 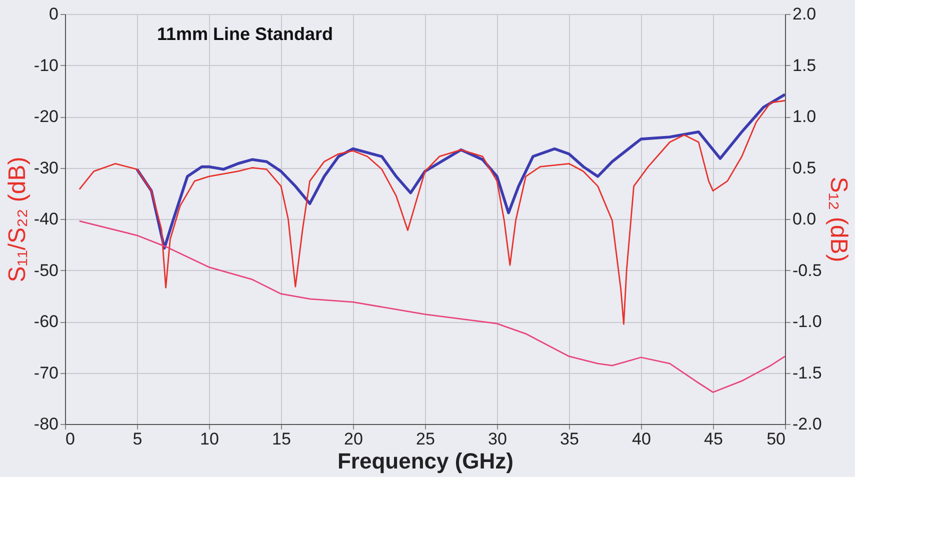 What do you see at coordinates (807, 321) in the screenshot?
I see `y2-tick-label: -1.0` at bounding box center [807, 321].